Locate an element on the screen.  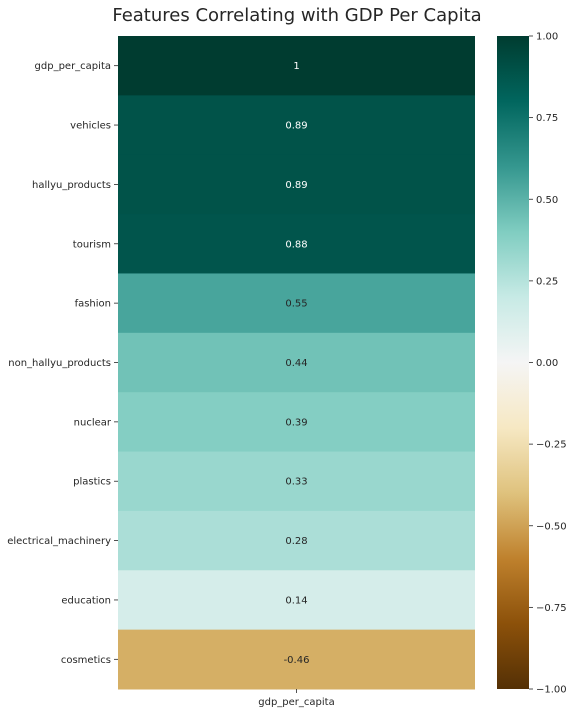
cell-value-label: 0.88 is located at coordinates (296, 244).